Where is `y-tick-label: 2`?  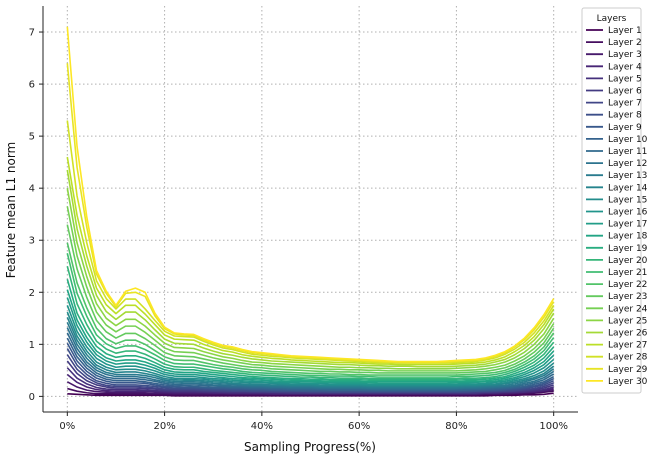
y-tick-label: 2 is located at coordinates (32, 293).